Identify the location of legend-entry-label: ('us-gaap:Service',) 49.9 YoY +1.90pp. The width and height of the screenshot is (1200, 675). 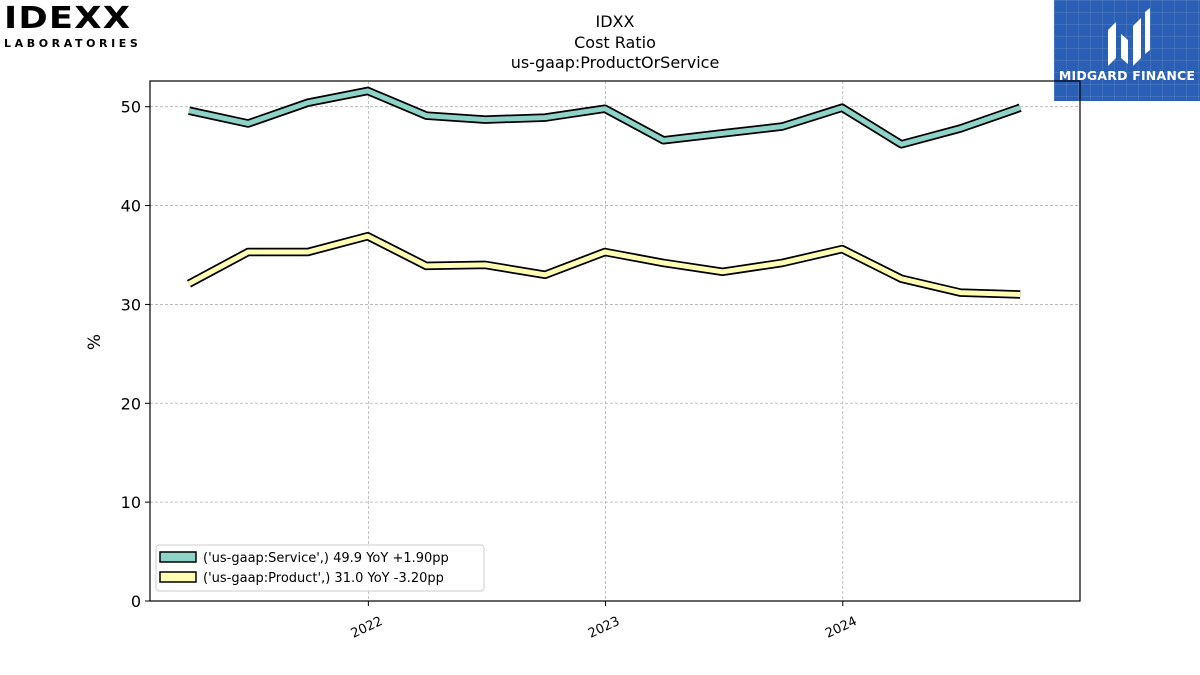
(326, 558).